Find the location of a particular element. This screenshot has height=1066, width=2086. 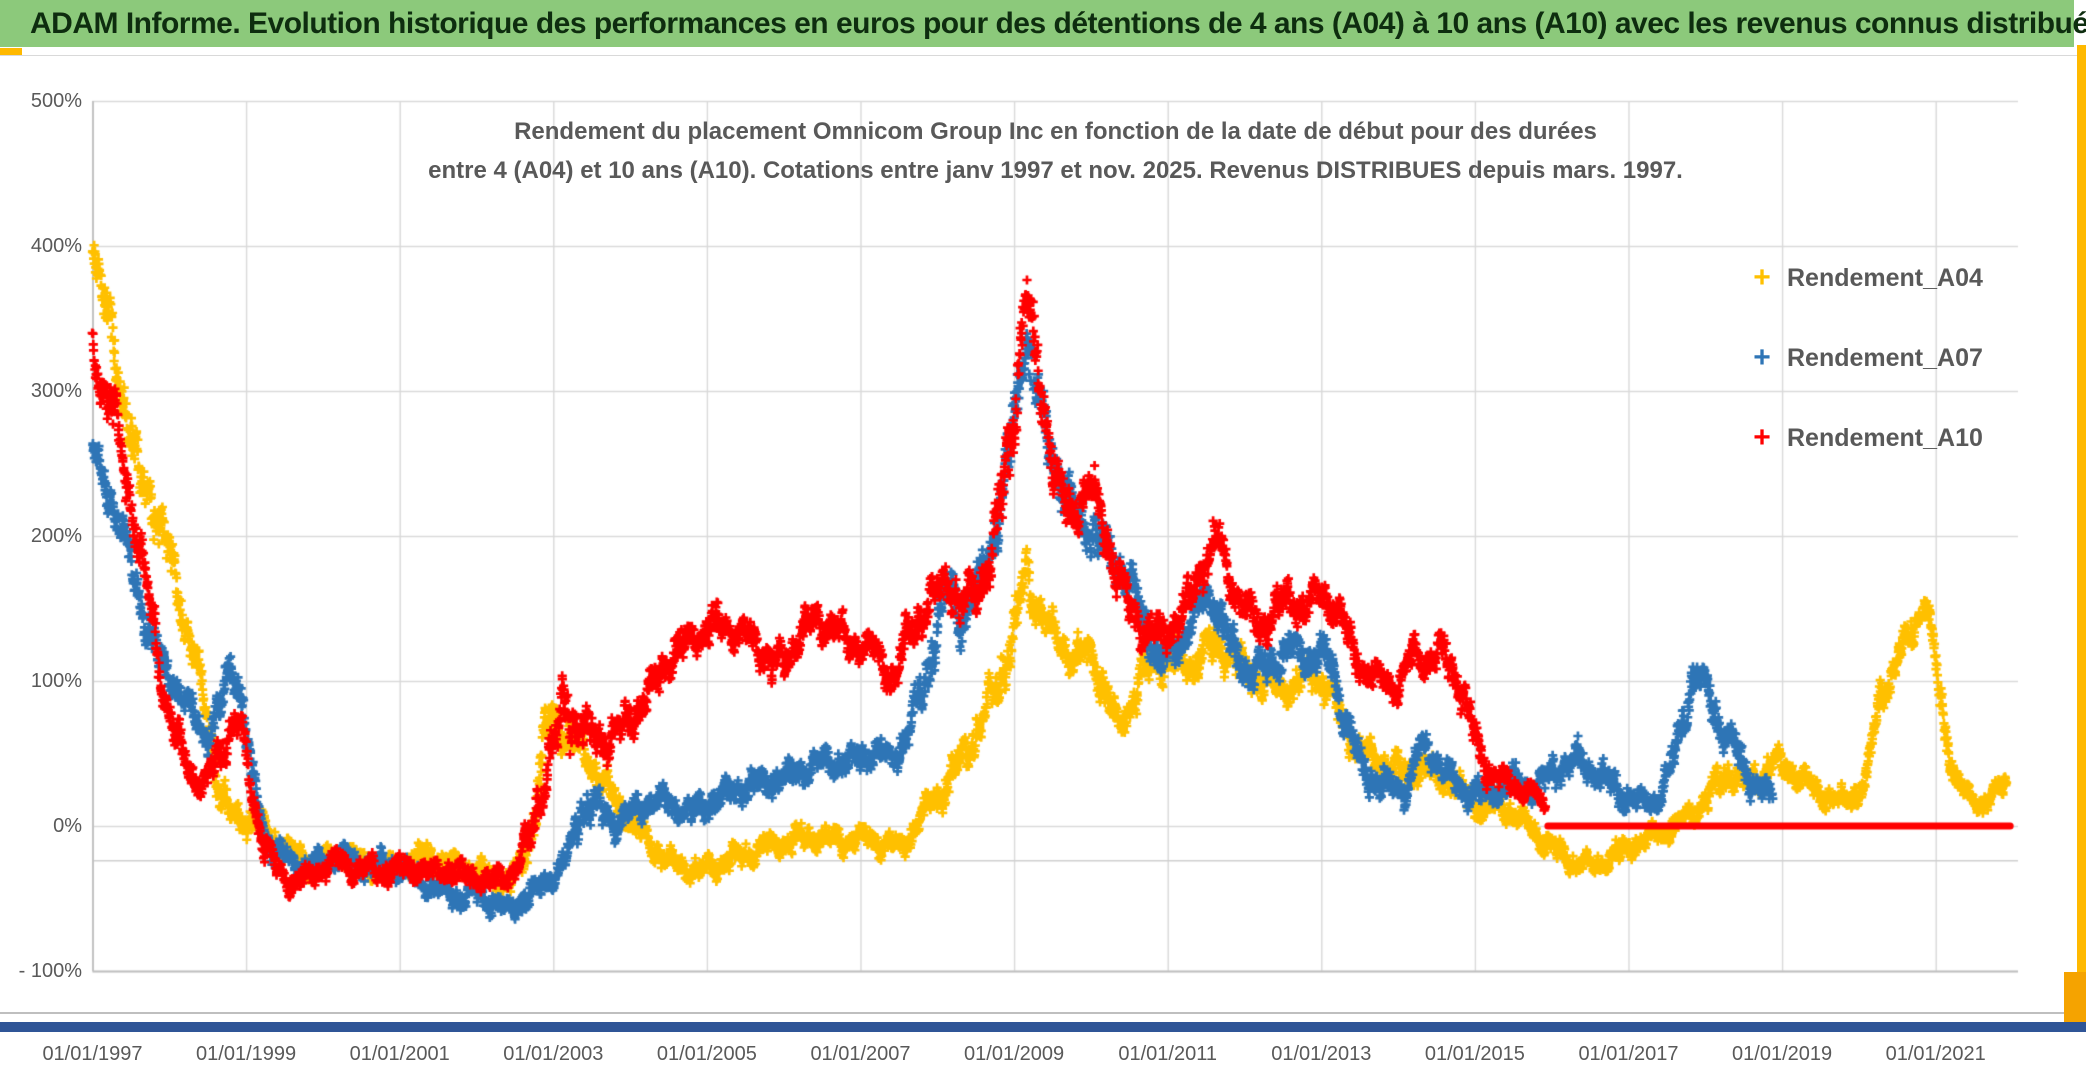

legend-item-rendement_a07: + Rendement_A07 is located at coordinates (1910, 358).